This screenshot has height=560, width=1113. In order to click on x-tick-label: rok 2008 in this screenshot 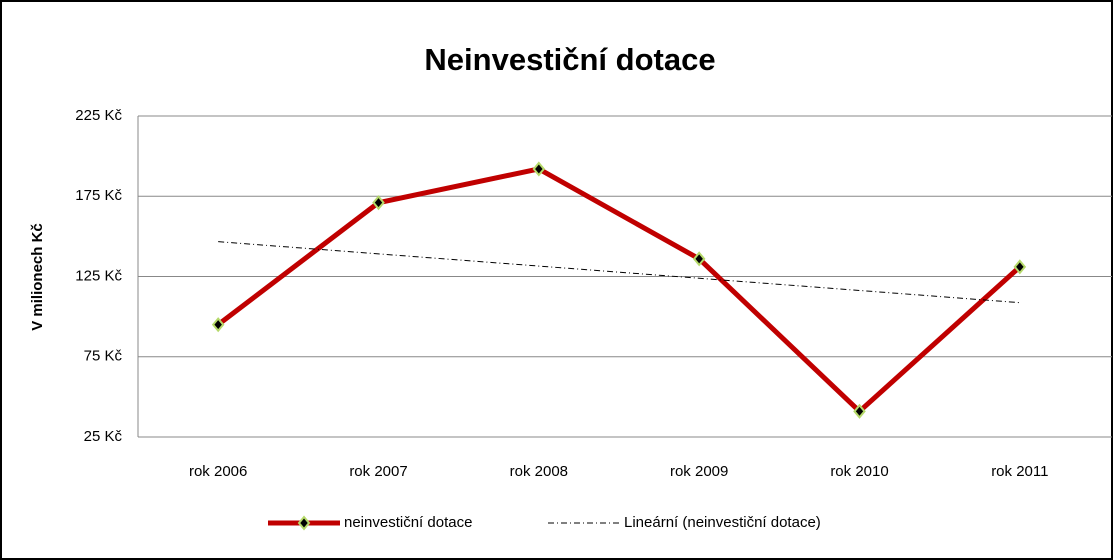, I will do `click(539, 471)`.